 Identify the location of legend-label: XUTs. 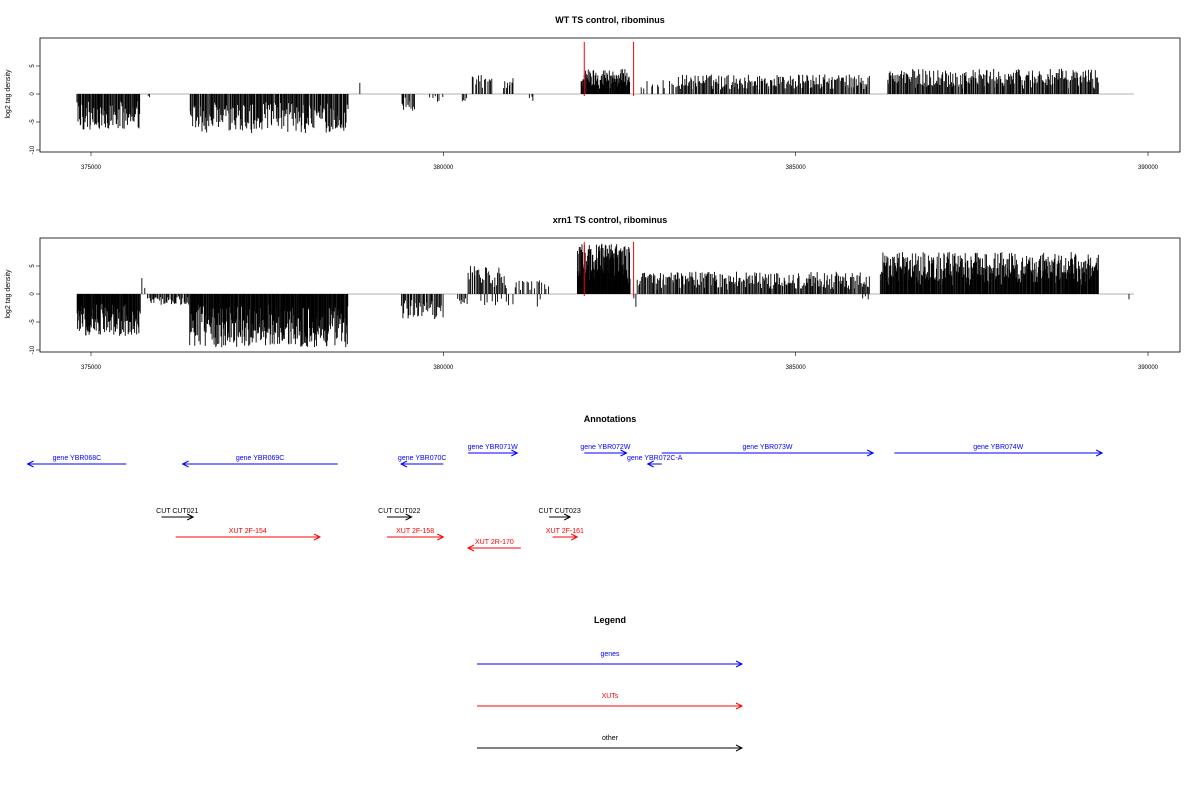
(610, 696).